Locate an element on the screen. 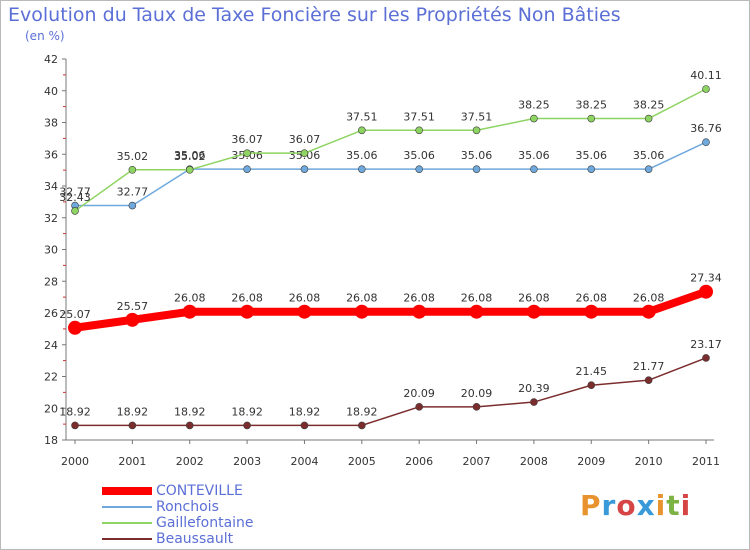  y-tick-label: 26 is located at coordinates (51, 313).